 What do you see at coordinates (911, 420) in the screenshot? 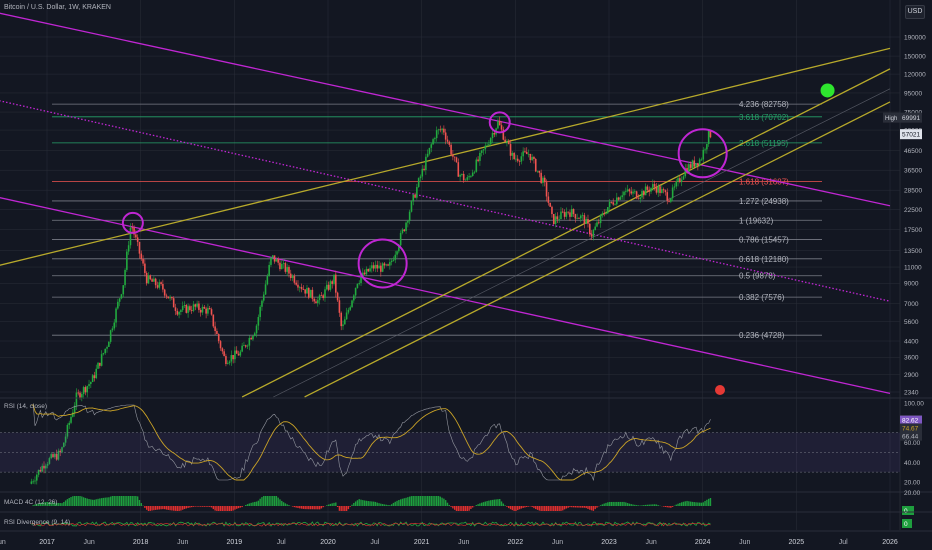
I see `rsi-value-badge` at bounding box center [911, 420].